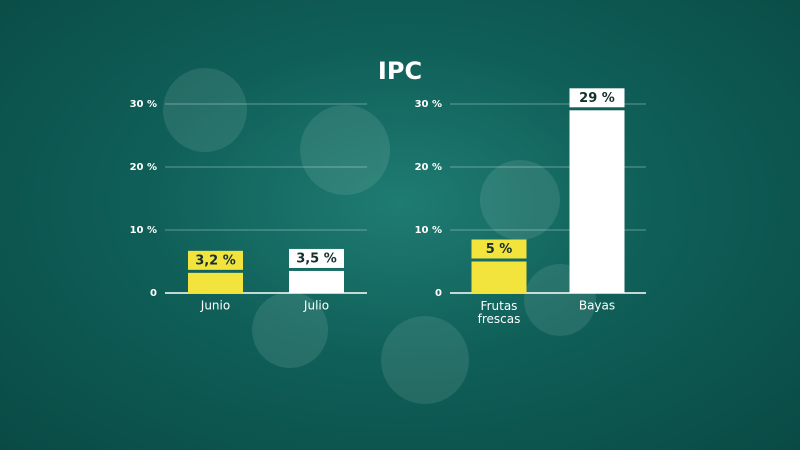 This screenshot has width=800, height=450. Describe the element at coordinates (400, 71) in the screenshot. I see `chart-title: IPC` at that location.